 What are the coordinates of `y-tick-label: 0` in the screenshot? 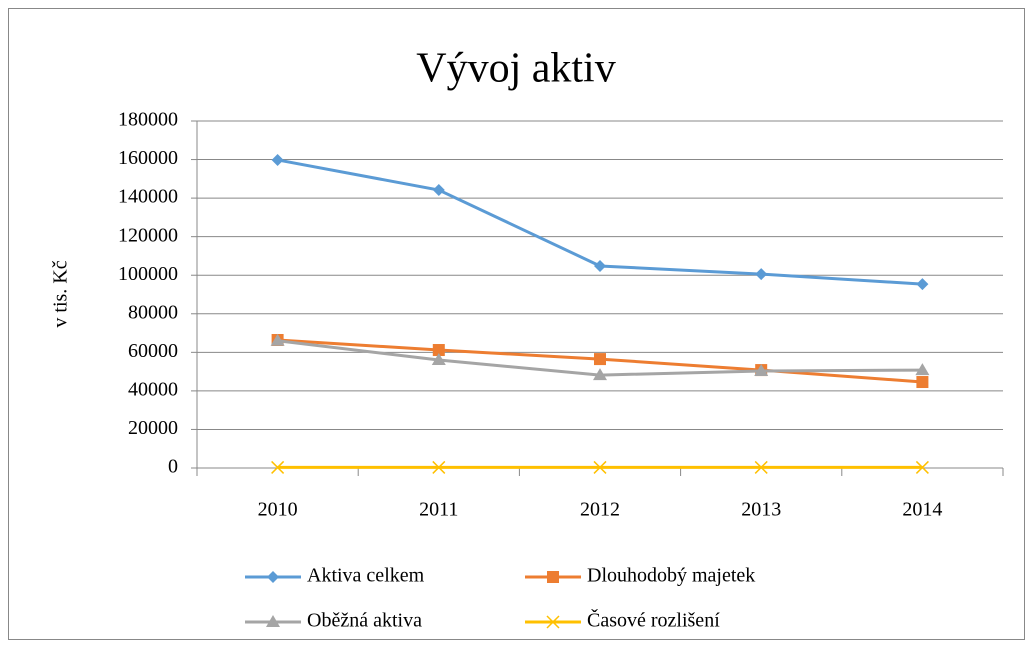 It's located at (173, 467).